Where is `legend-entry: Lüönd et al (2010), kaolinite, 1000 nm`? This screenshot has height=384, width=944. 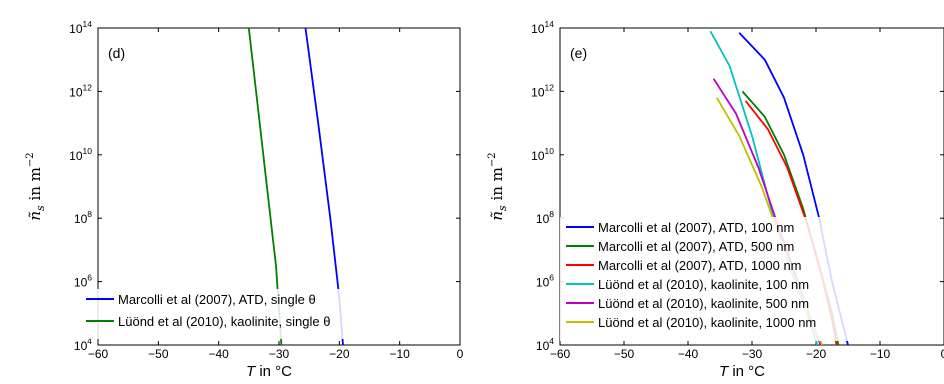
legend-entry: Lüönd et al (2010), kaolinite, 1000 nm is located at coordinates (707, 322).